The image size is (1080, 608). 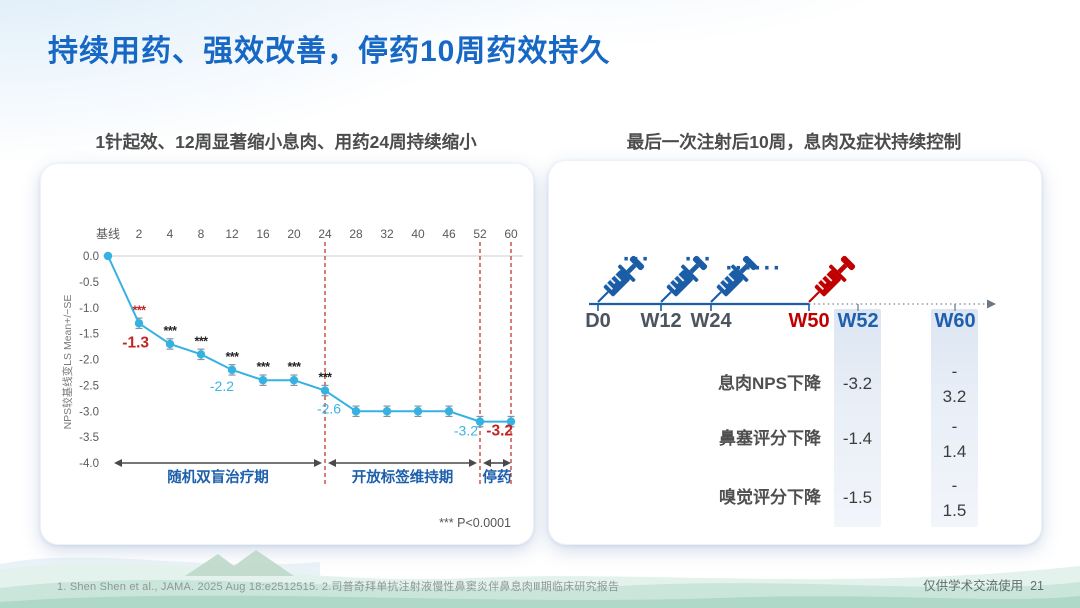 What do you see at coordinates (201, 234) in the screenshot?
I see `x-tick: 8` at bounding box center [201, 234].